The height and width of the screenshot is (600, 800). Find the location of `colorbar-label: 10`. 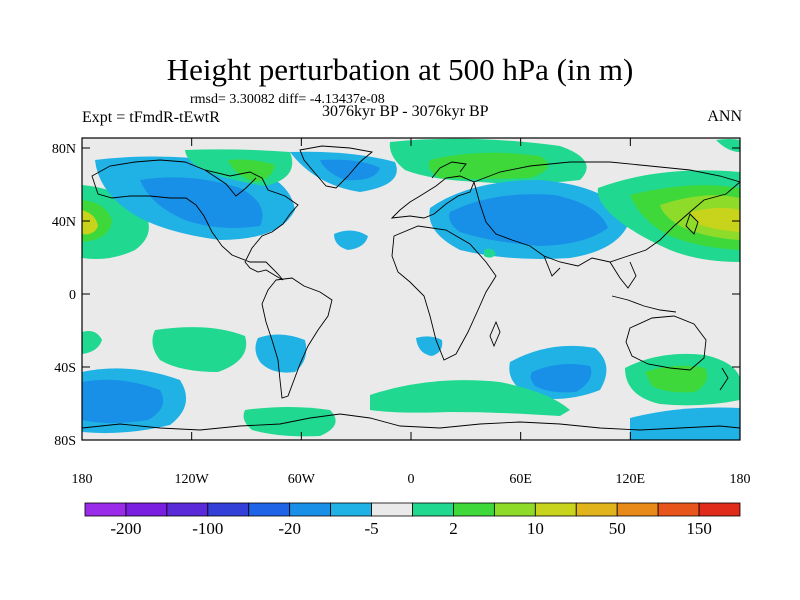

colorbar-label: 10 is located at coordinates (535, 528).